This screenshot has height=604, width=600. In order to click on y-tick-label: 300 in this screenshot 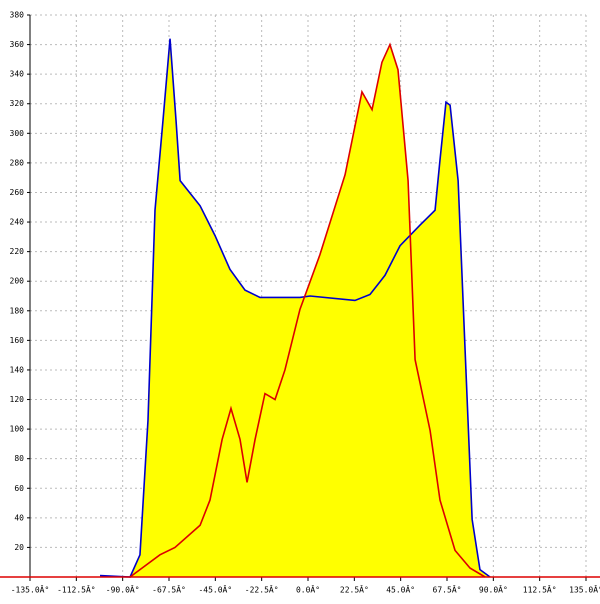, I will do `click(17, 133)`.